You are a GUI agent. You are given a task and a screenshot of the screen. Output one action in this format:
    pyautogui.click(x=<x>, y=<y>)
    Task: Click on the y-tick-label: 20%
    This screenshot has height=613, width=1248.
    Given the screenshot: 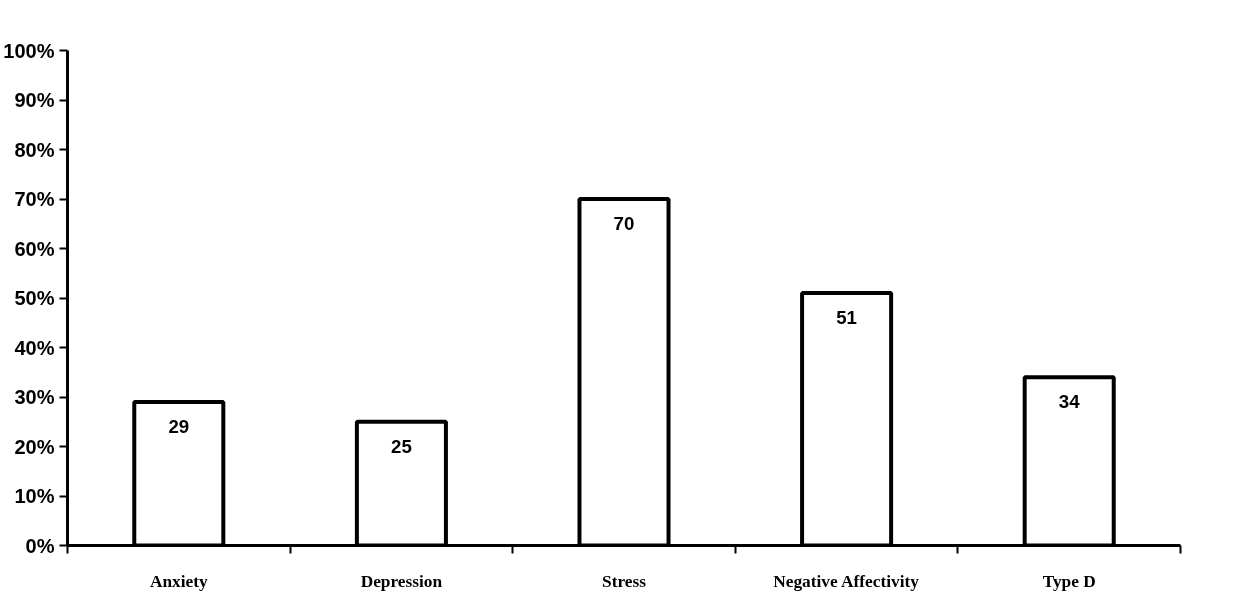 What is the action you would take?
    pyautogui.click(x=34, y=446)
    